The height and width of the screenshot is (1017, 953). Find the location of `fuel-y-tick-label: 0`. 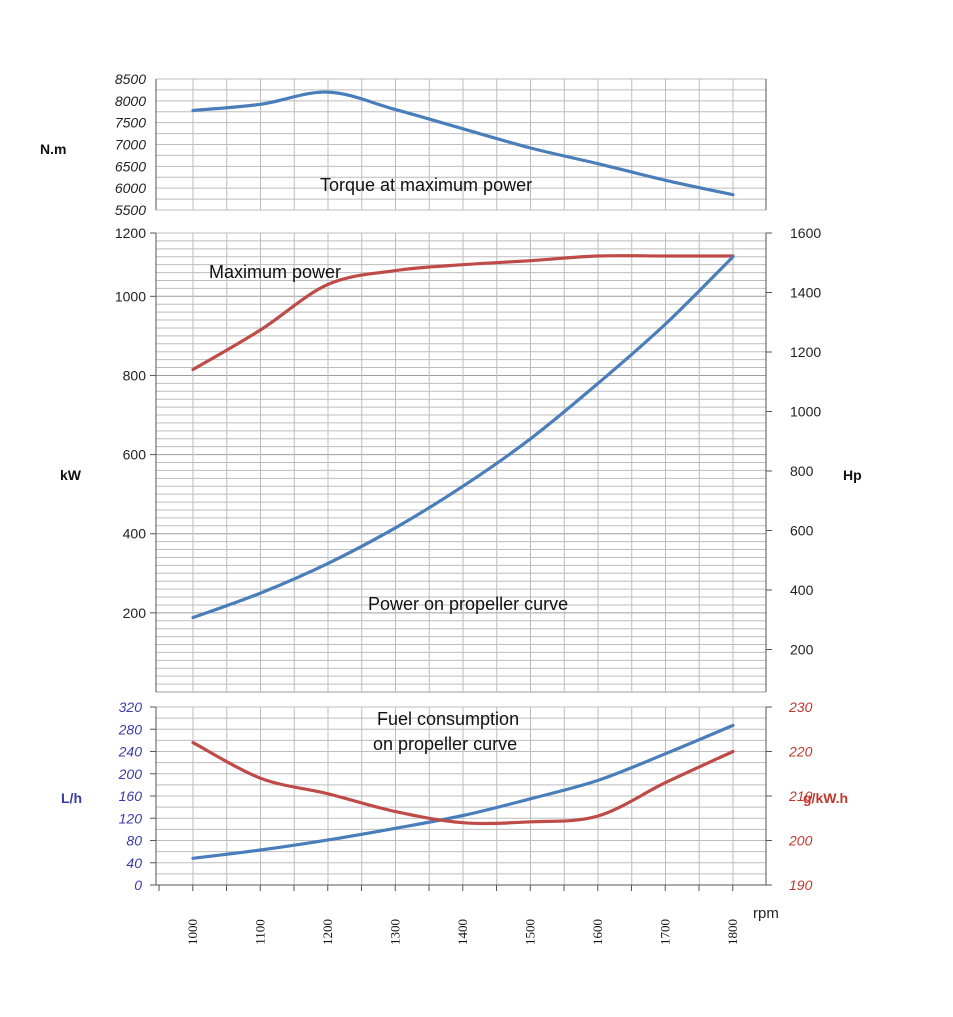

fuel-y-tick-label: 0 is located at coordinates (138, 885).